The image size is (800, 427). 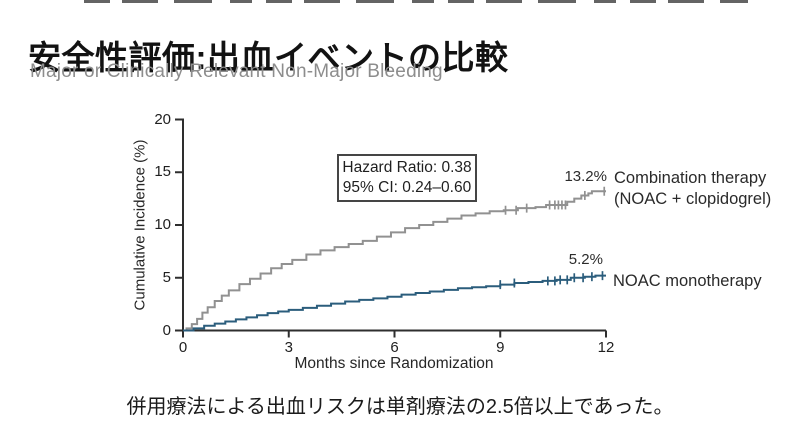 I want to click on x-tick-label: 3, so click(x=288, y=347).